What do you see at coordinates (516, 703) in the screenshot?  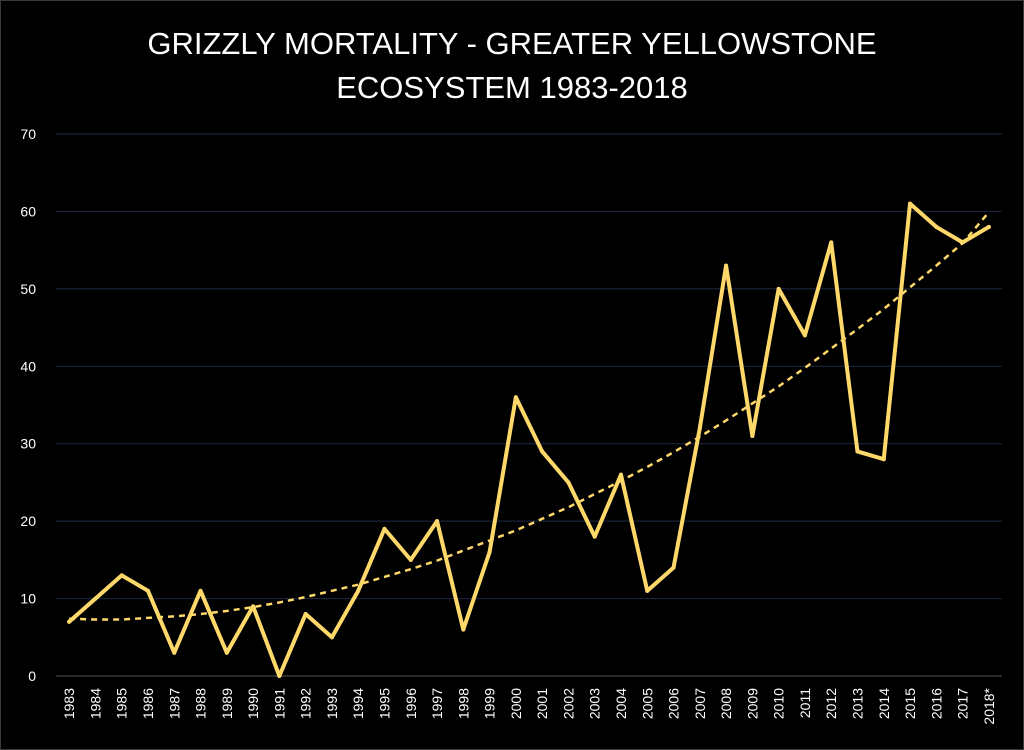 I see `x-tick-label: 2000` at bounding box center [516, 703].